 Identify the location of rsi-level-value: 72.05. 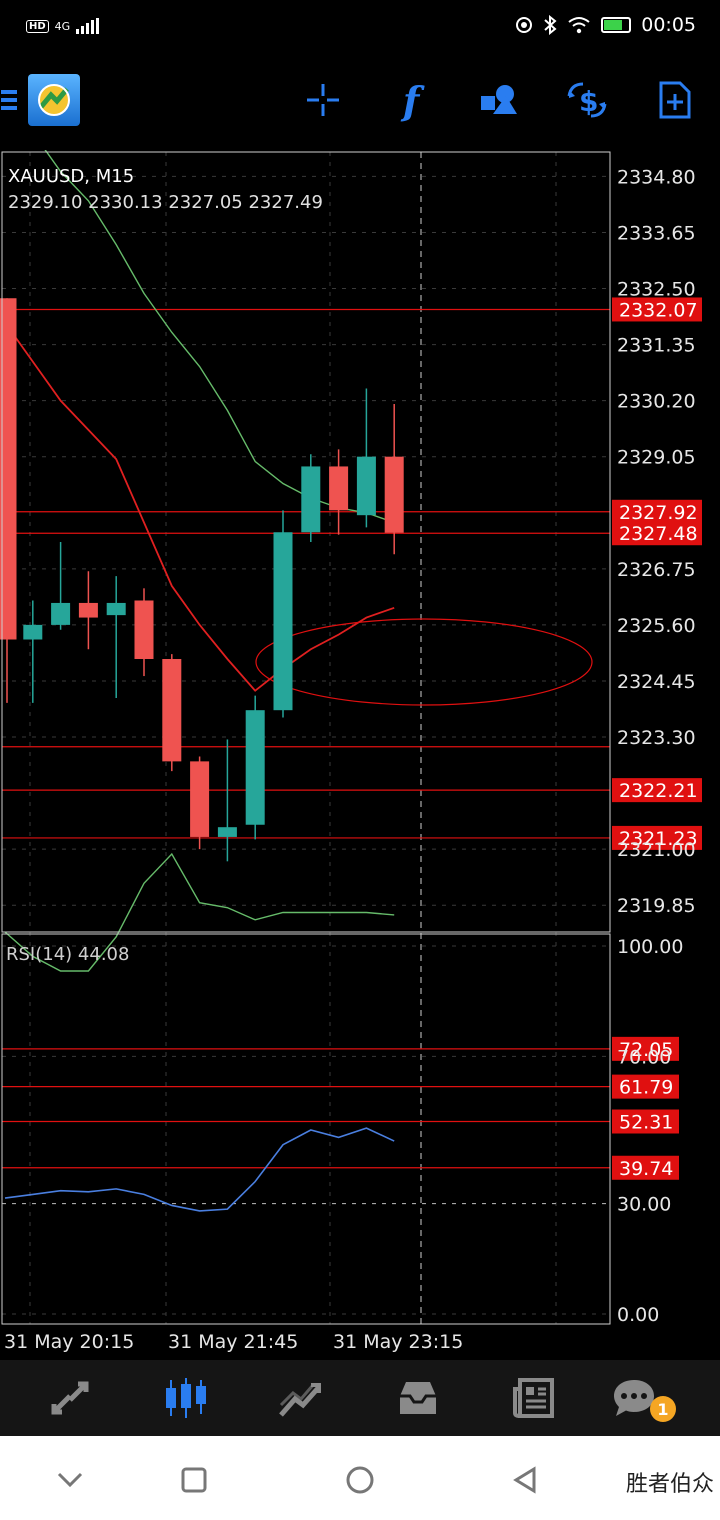
(646, 1050).